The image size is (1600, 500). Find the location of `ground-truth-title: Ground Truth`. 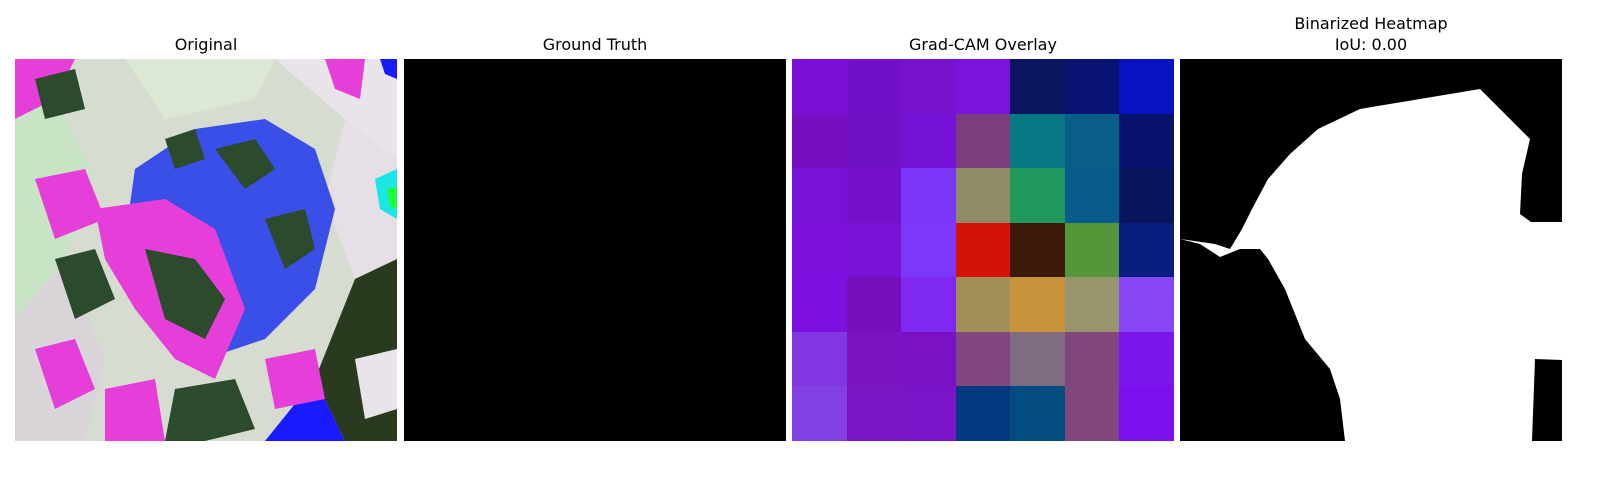

ground-truth-title: Ground Truth is located at coordinates (595, 44).